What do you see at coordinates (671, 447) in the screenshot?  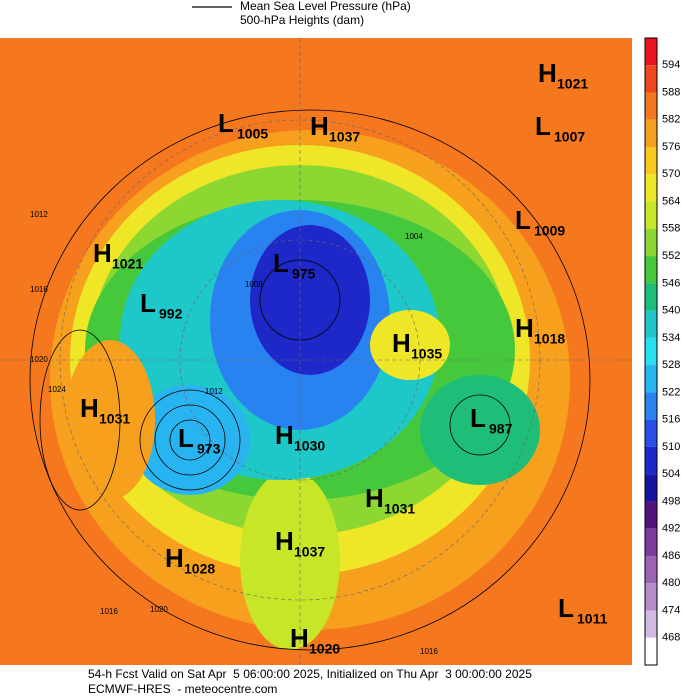 I see `colorbar-label: 510` at bounding box center [671, 447].